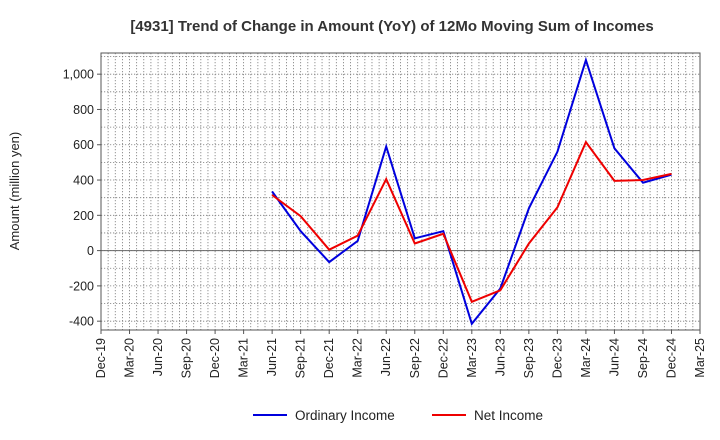  I want to click on y-tick-label: -200, so click(81, 286).